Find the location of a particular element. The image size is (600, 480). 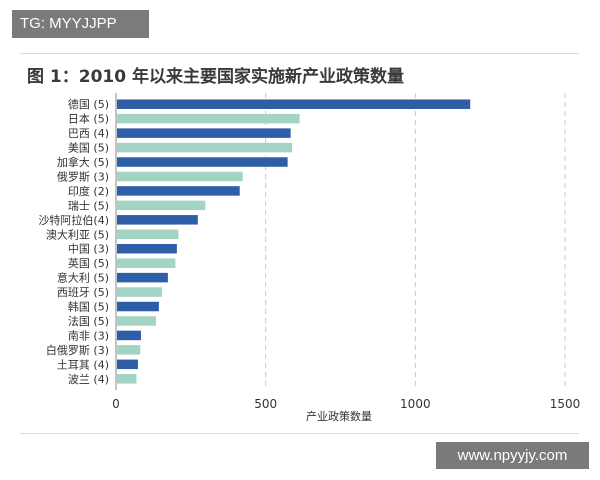

category-label: 西班牙 (5) is located at coordinates (83, 292).